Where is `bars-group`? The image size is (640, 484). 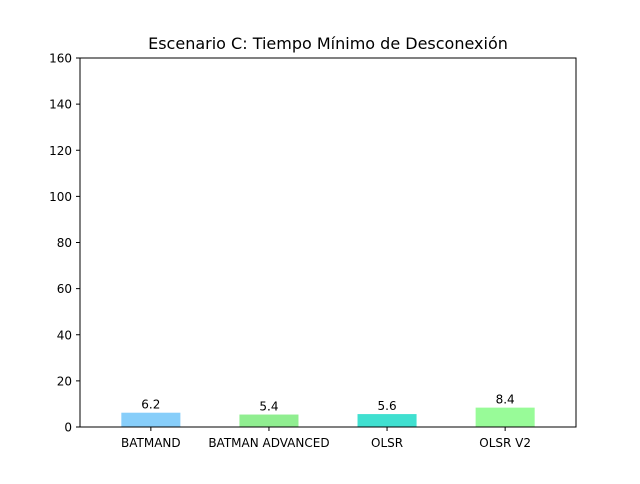 bars-group is located at coordinates (327, 417).